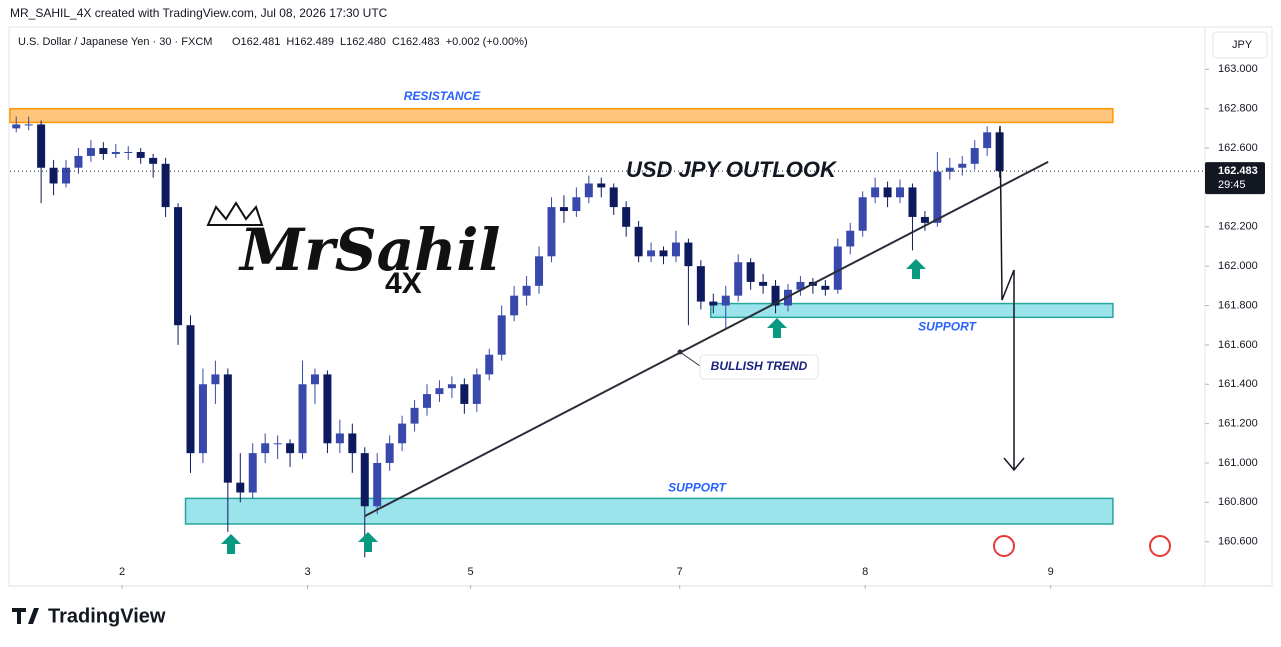  Describe the element at coordinates (1238, 384) in the screenshot. I see `y-tick-label: 161.400` at that location.